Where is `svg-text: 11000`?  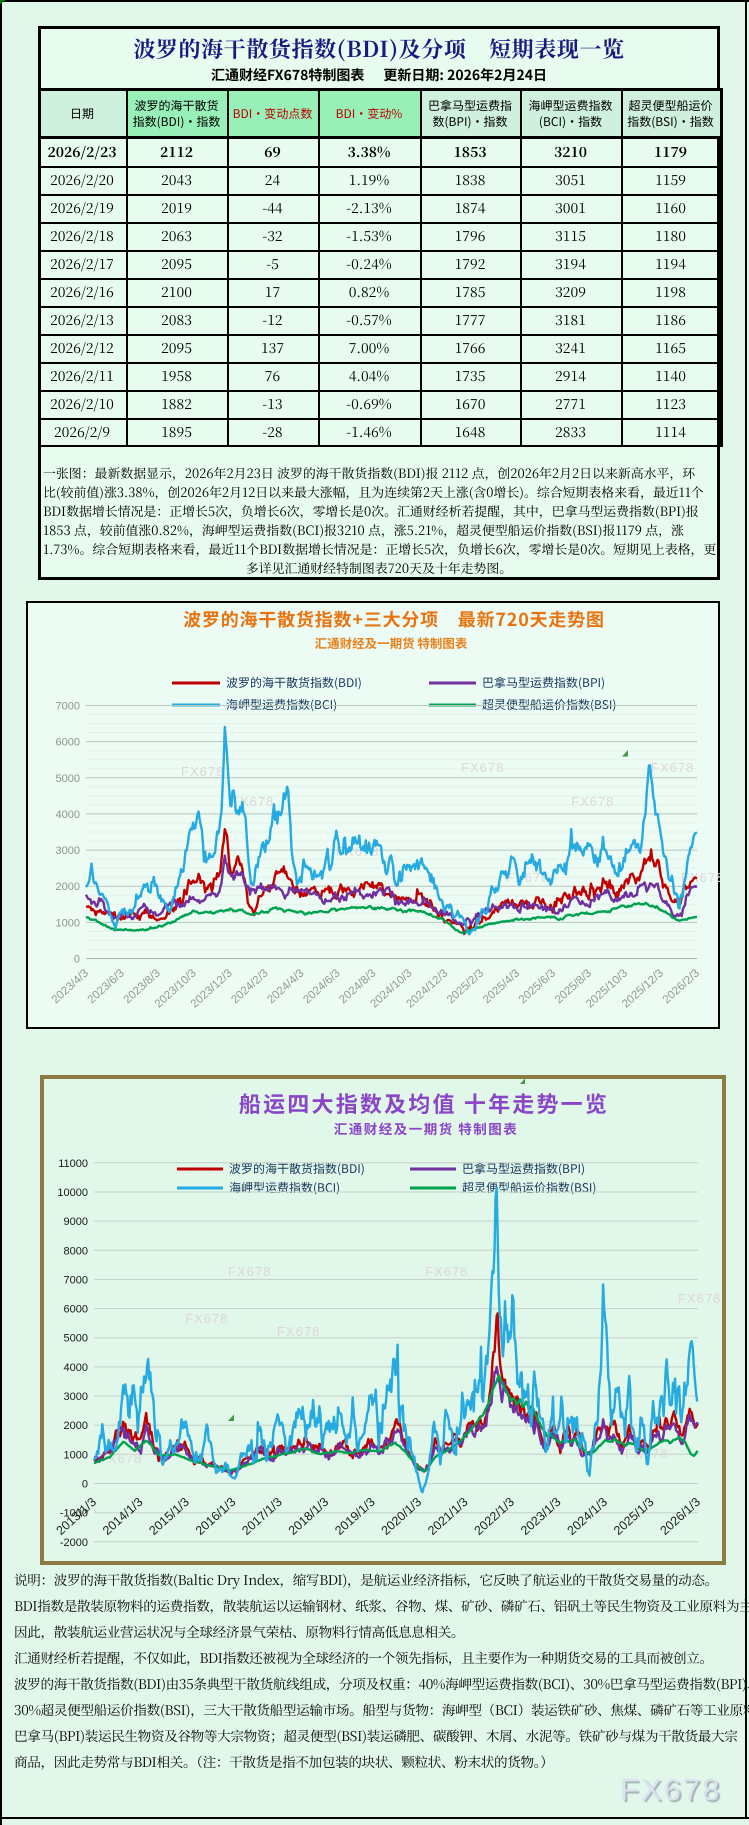
svg-text: 11000 is located at coordinates (73, 1164).